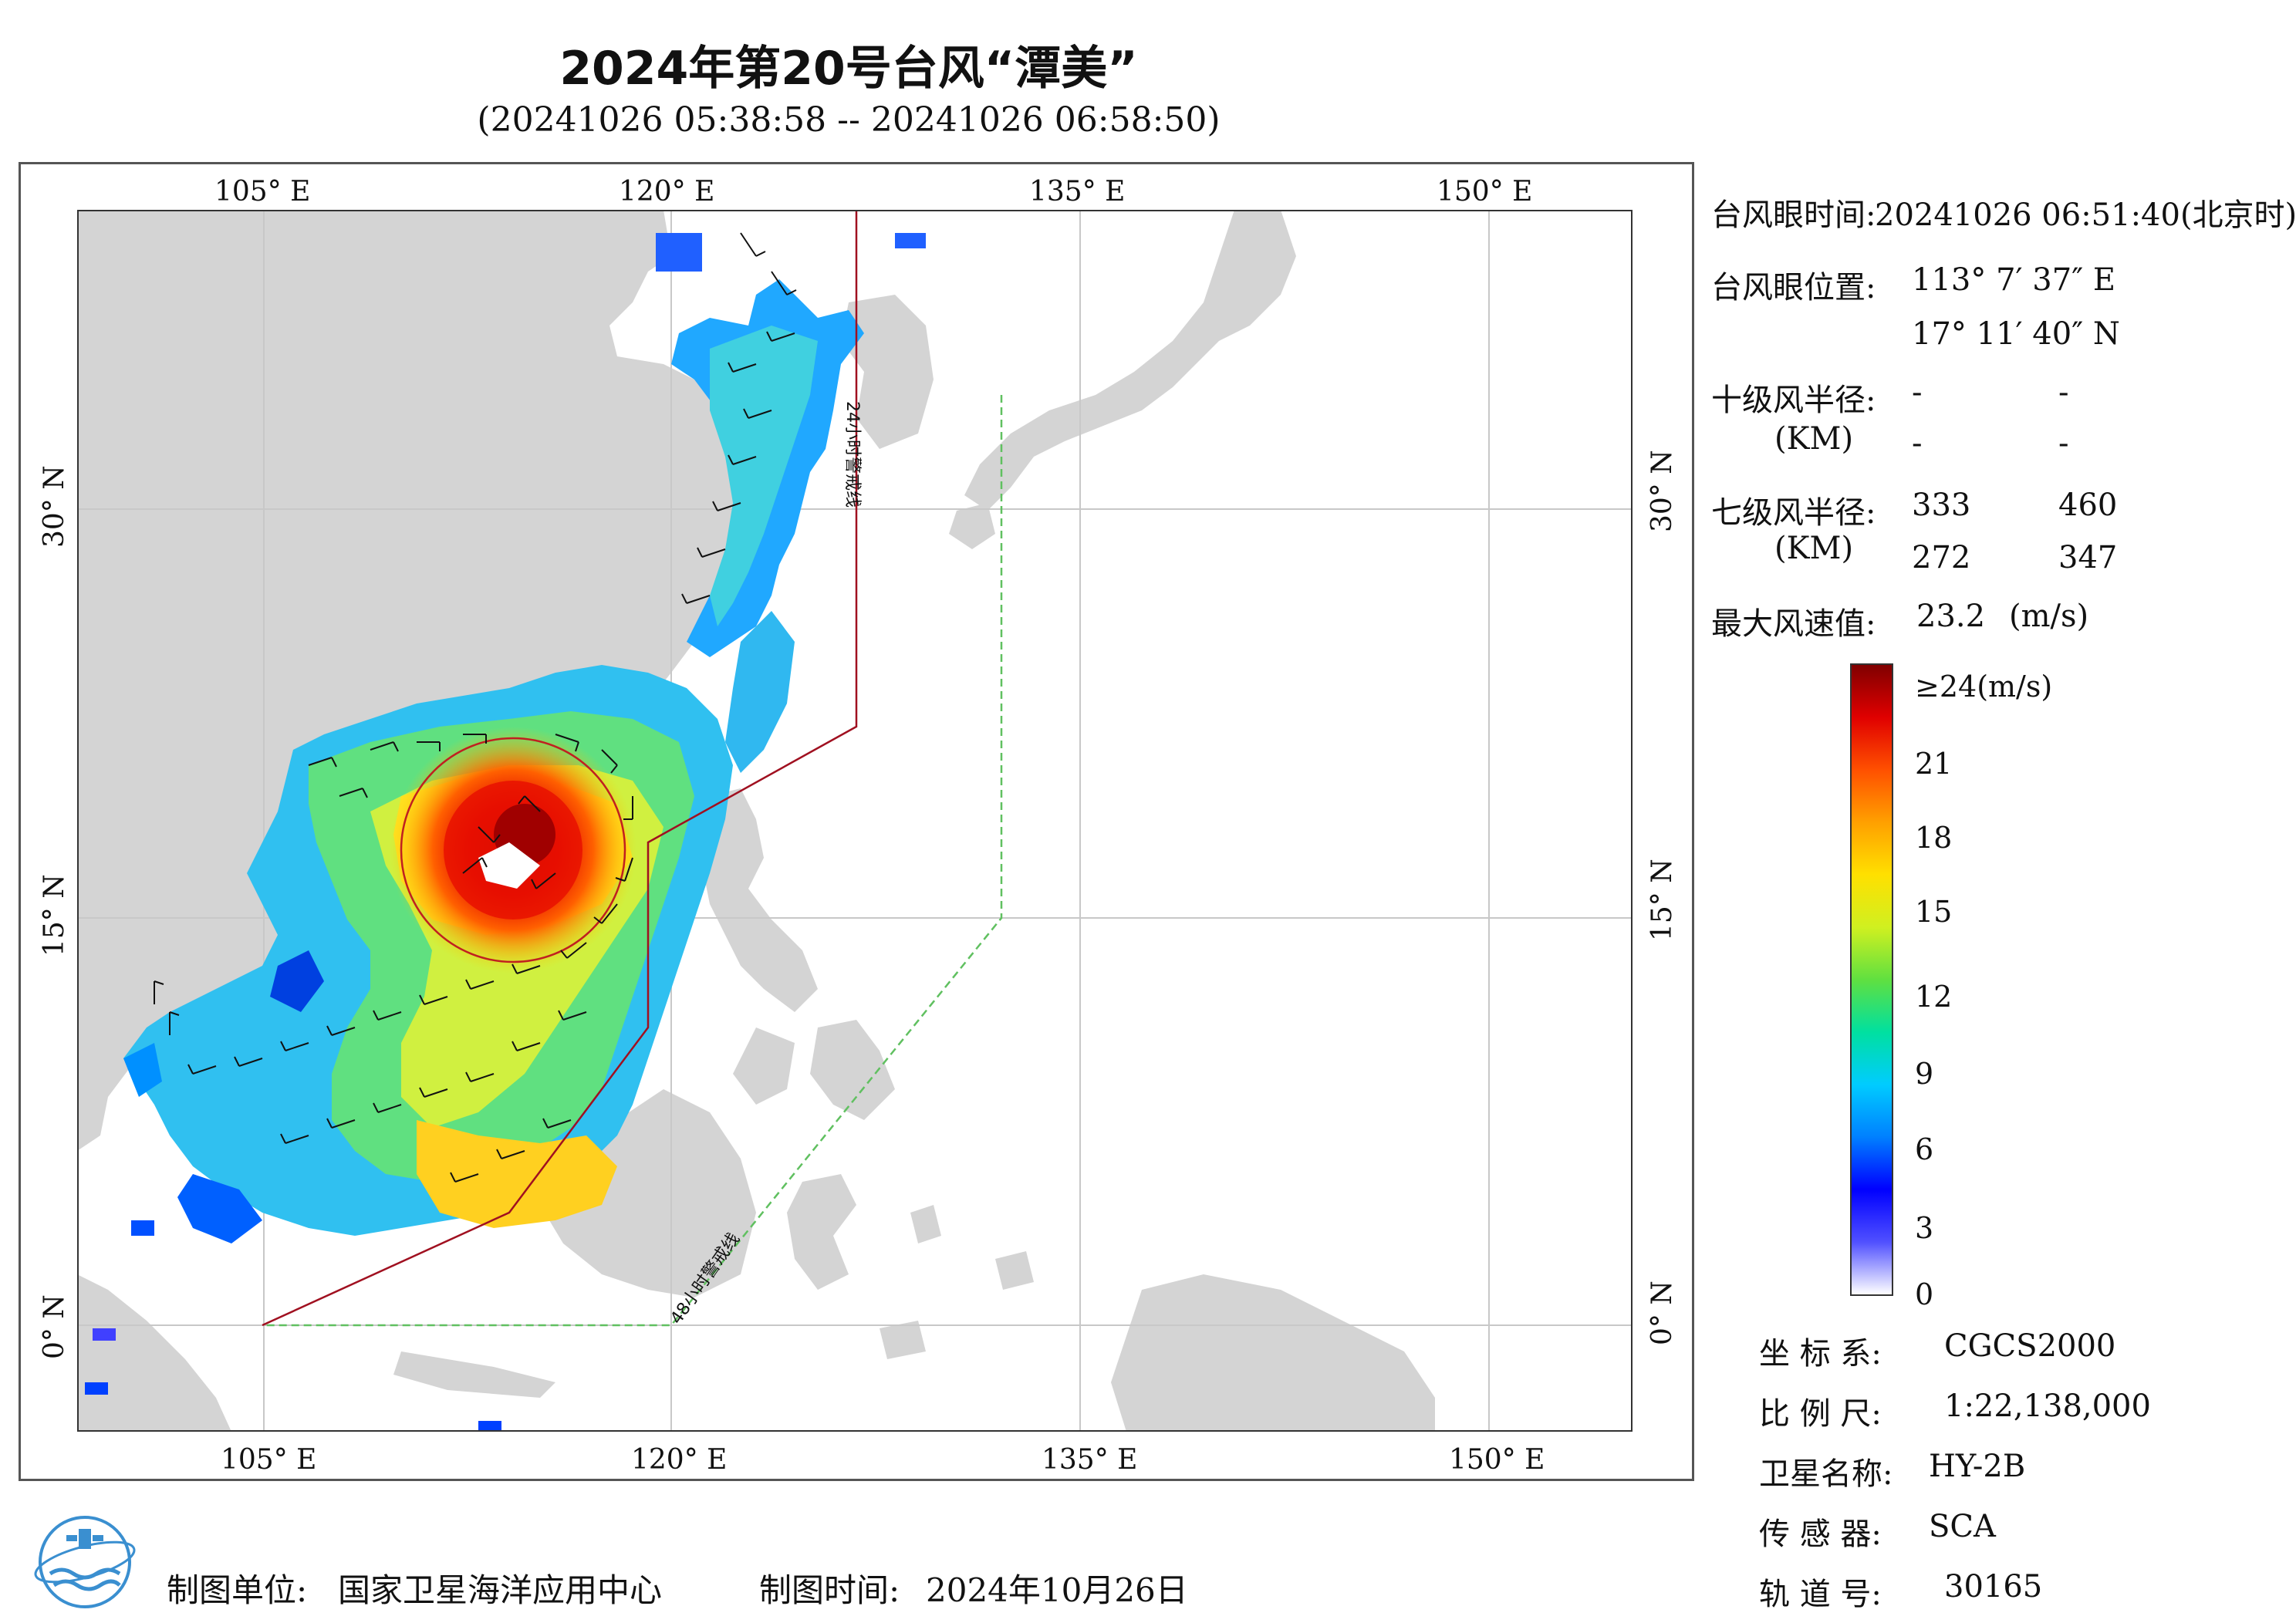 This screenshot has width=2296, height=1623. I want to click on lon-label-bottom-120: 120° E, so click(679, 1460).